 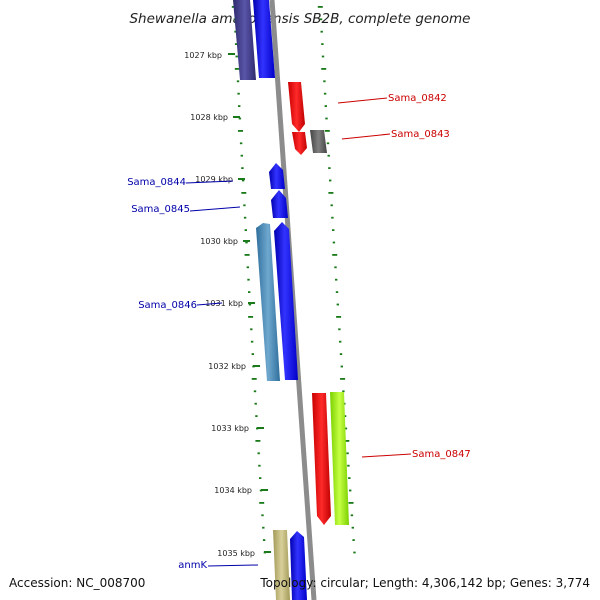 I want to click on accession-text: Accession: NC_008700, so click(x=77, y=583).